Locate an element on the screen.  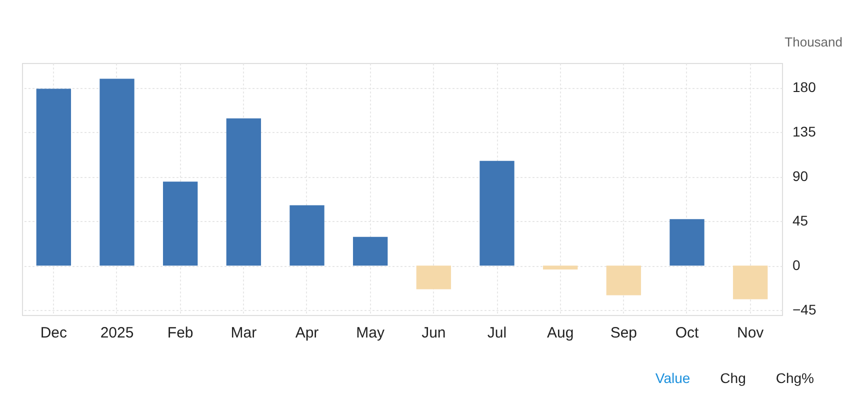
x-tick-label: Aug is located at coordinates (560, 333).